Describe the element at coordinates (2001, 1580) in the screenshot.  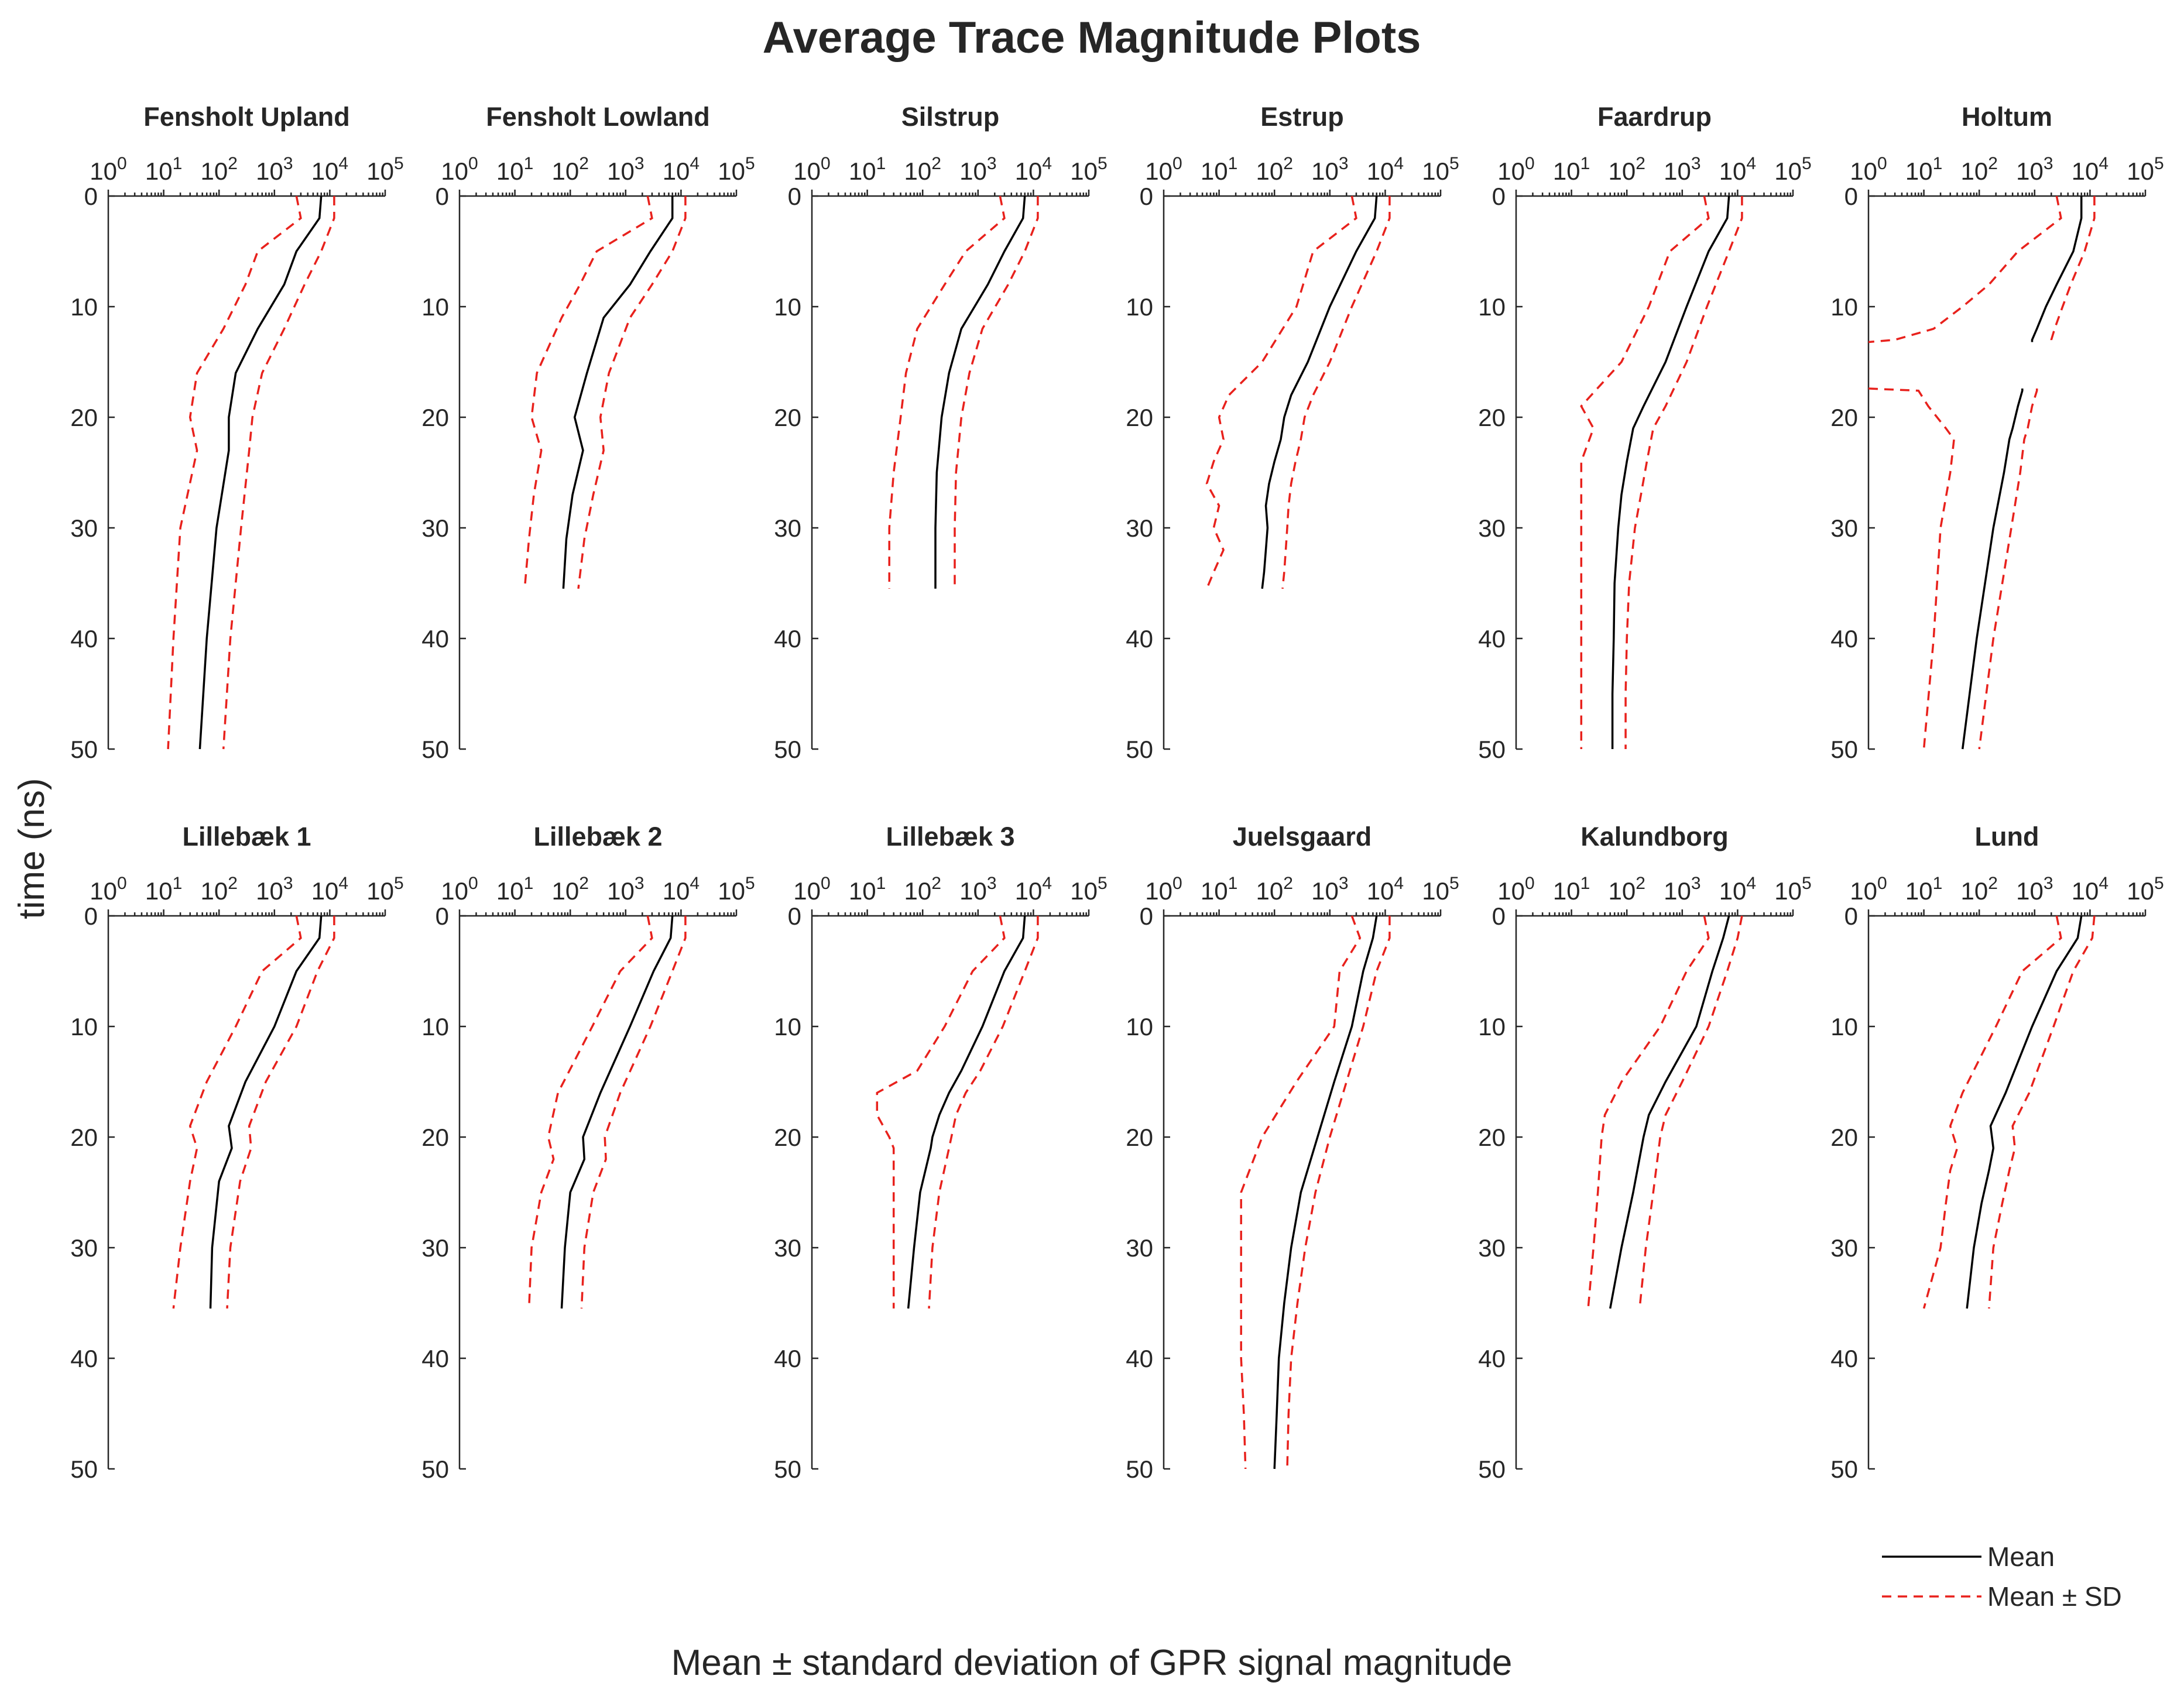
I see `legend: Mean Mean ± SD` at that location.